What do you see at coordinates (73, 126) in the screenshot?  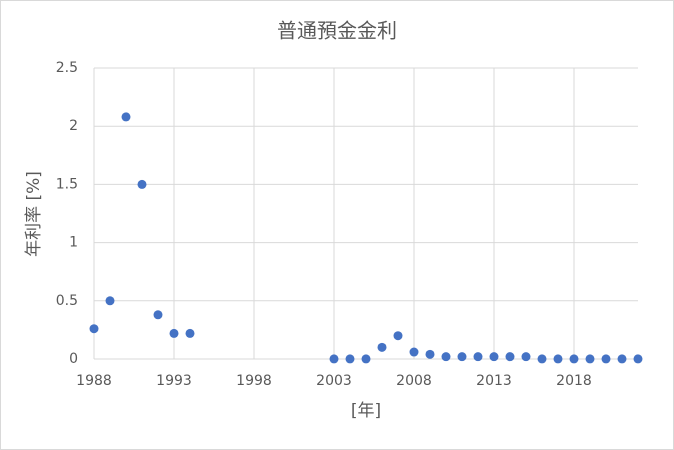 I see `y-tick-label: 2` at bounding box center [73, 126].